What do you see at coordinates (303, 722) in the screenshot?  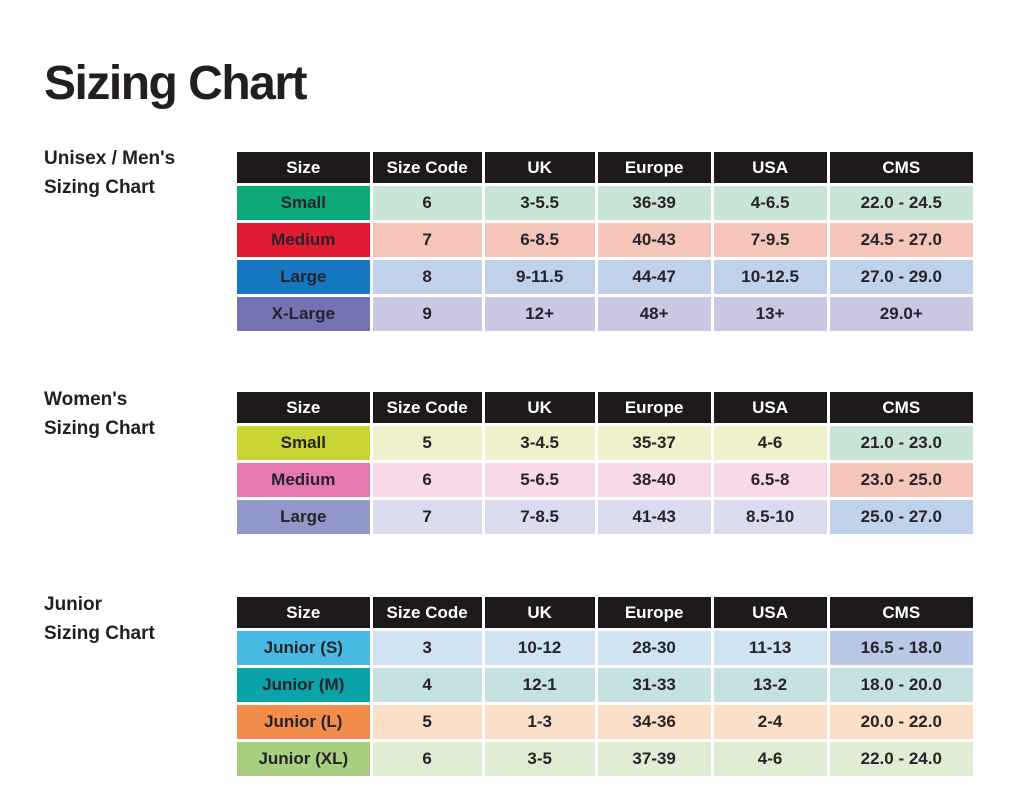 I see `size-cell: Junior (L)` at bounding box center [303, 722].